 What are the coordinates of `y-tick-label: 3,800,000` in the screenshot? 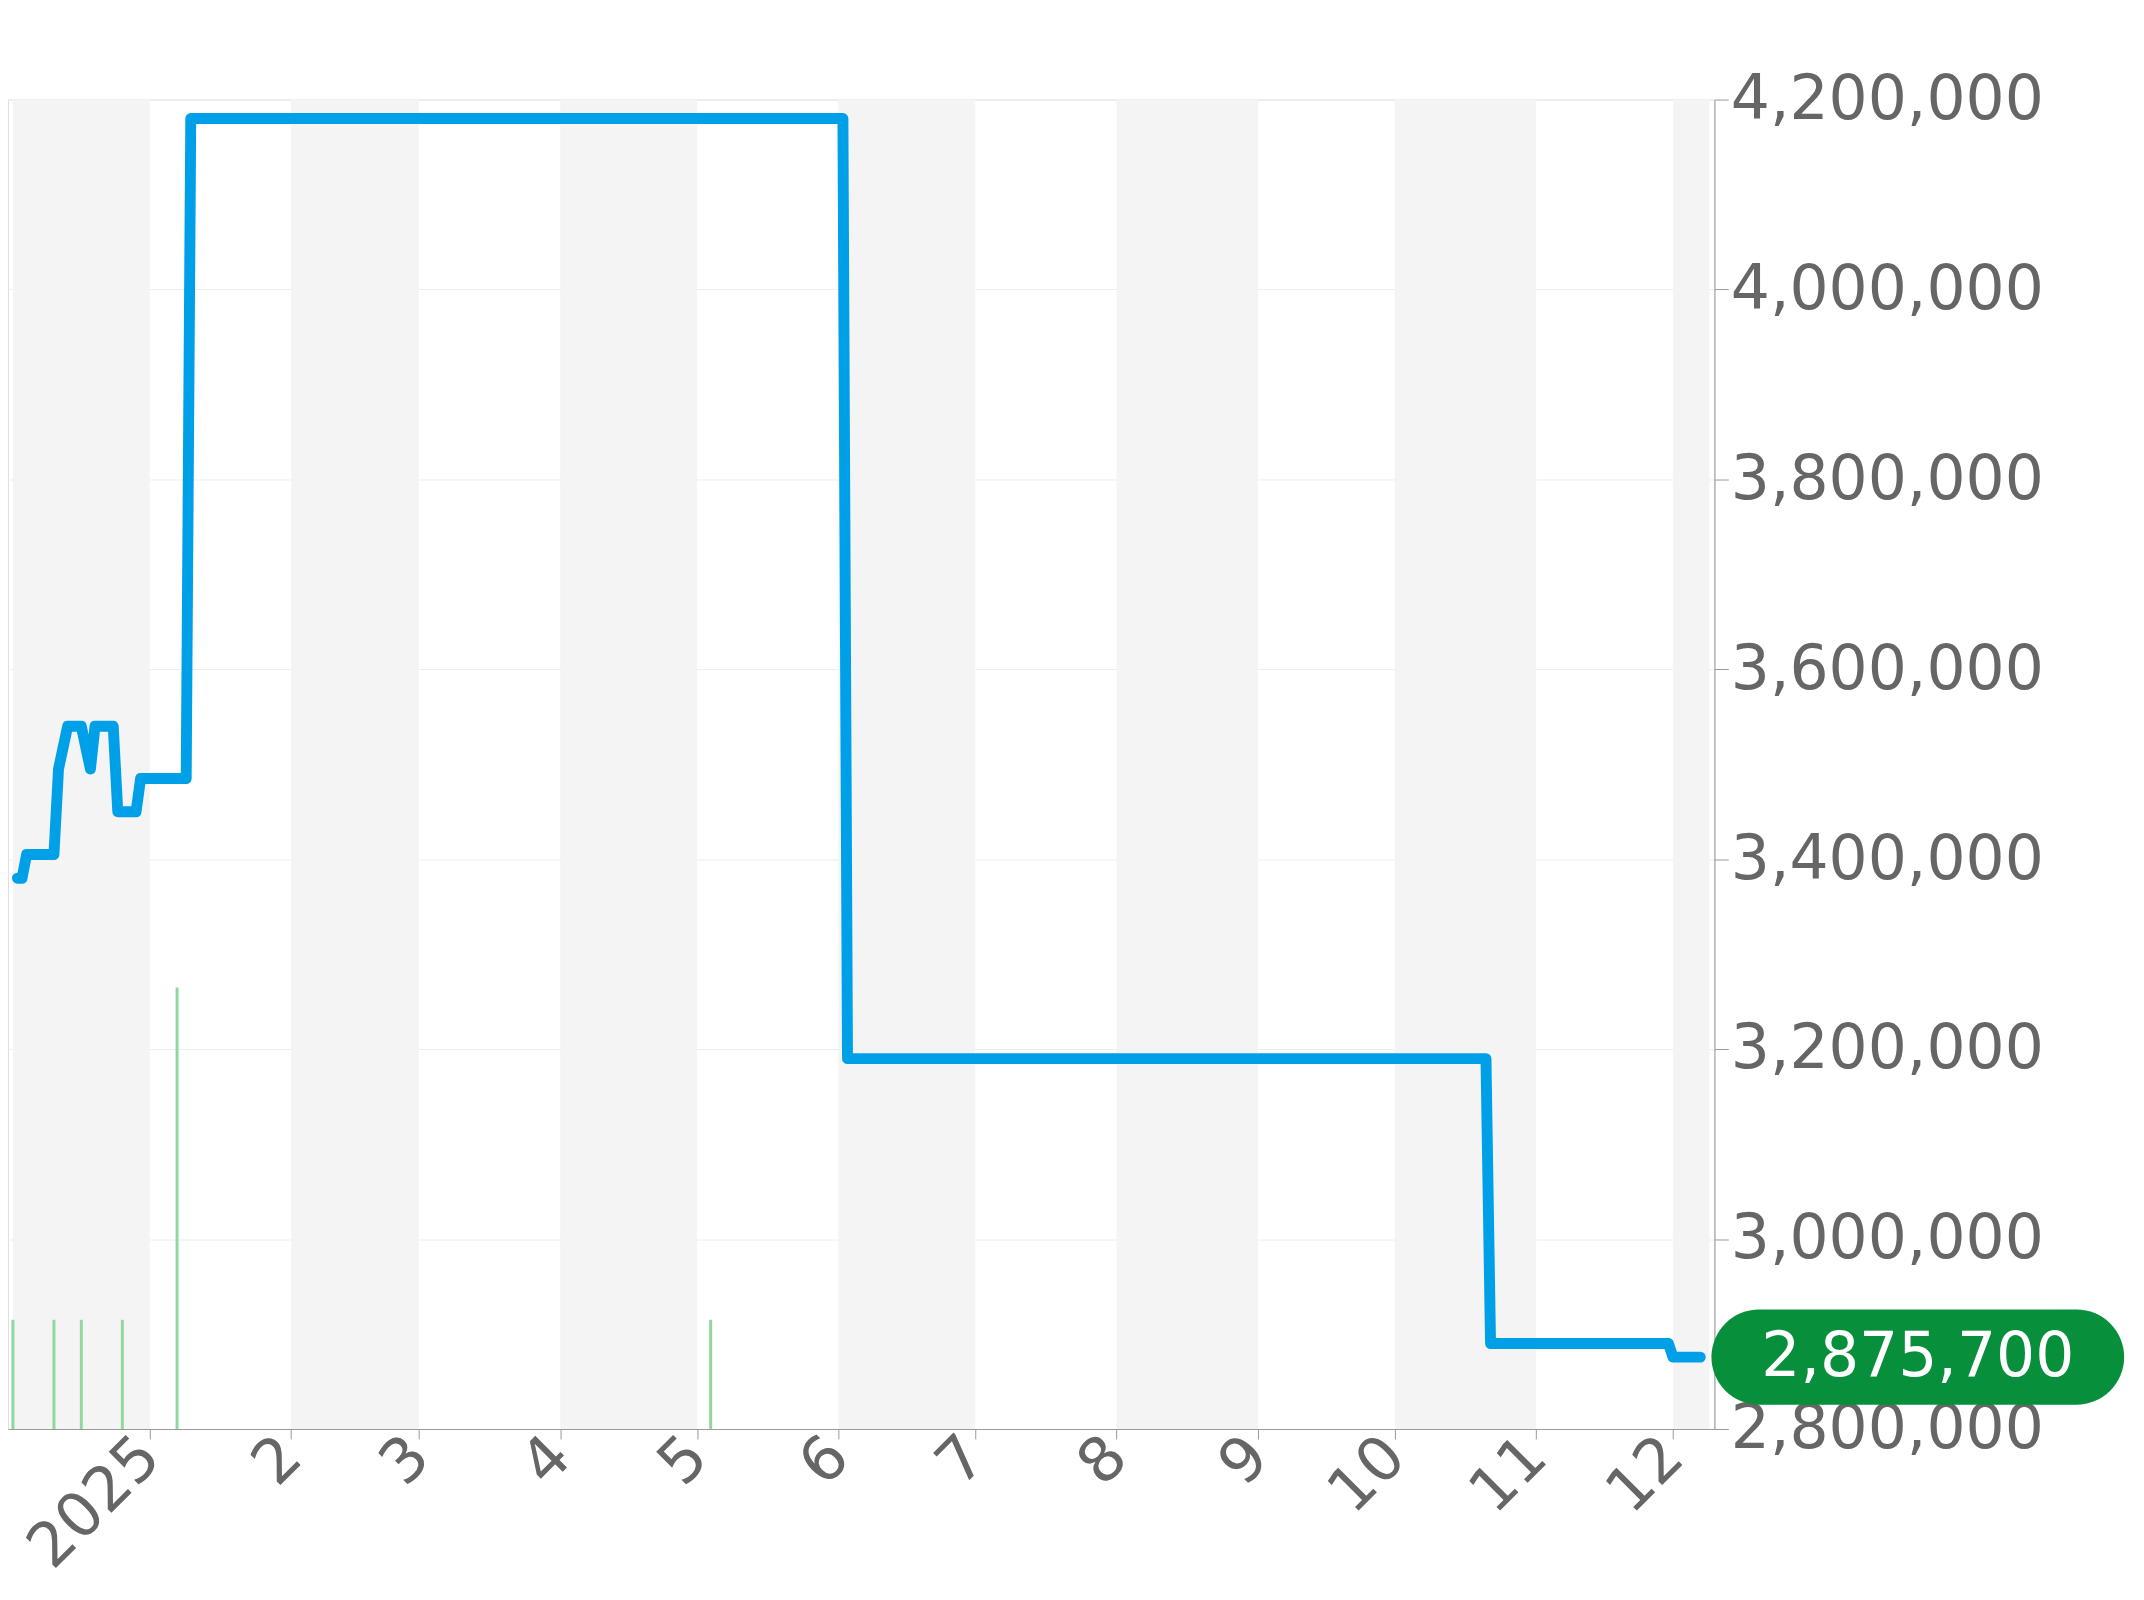 It's located at (1887, 477).